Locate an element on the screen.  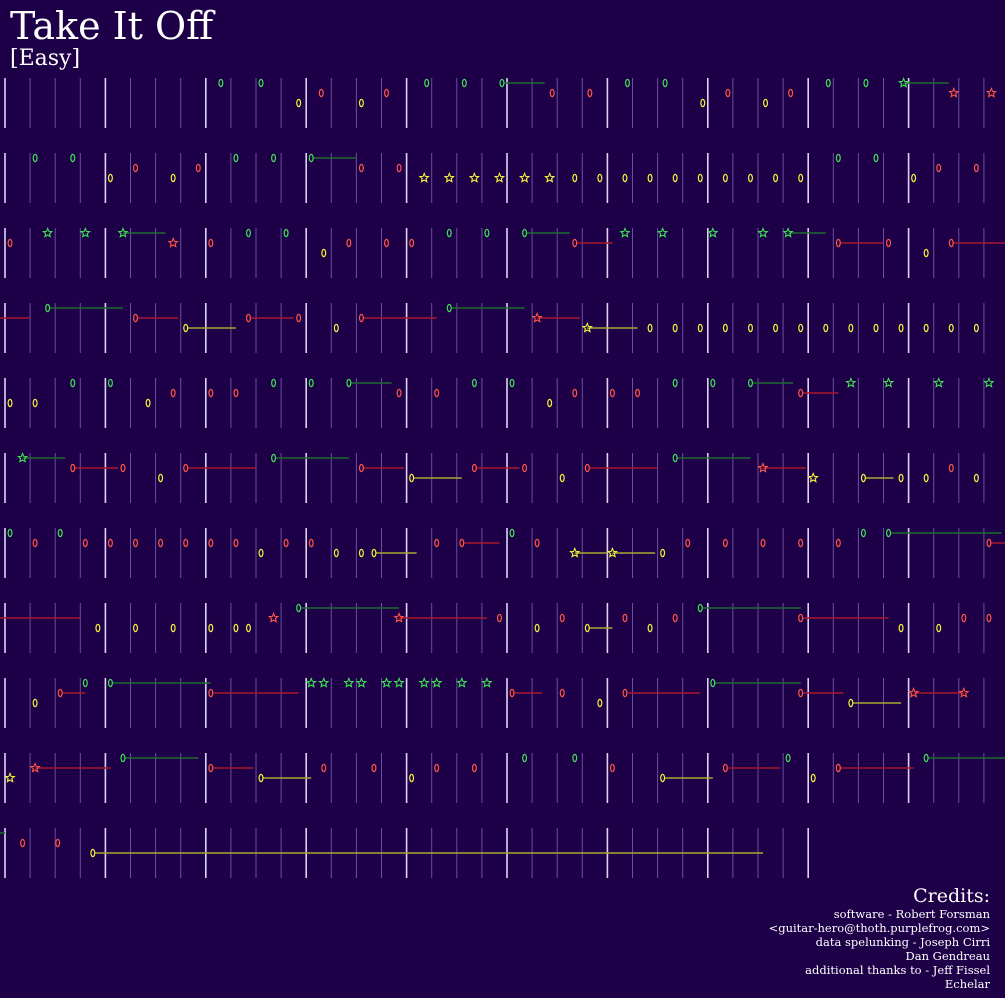
credit-line-echelar: Echelar is located at coordinates (967, 984).